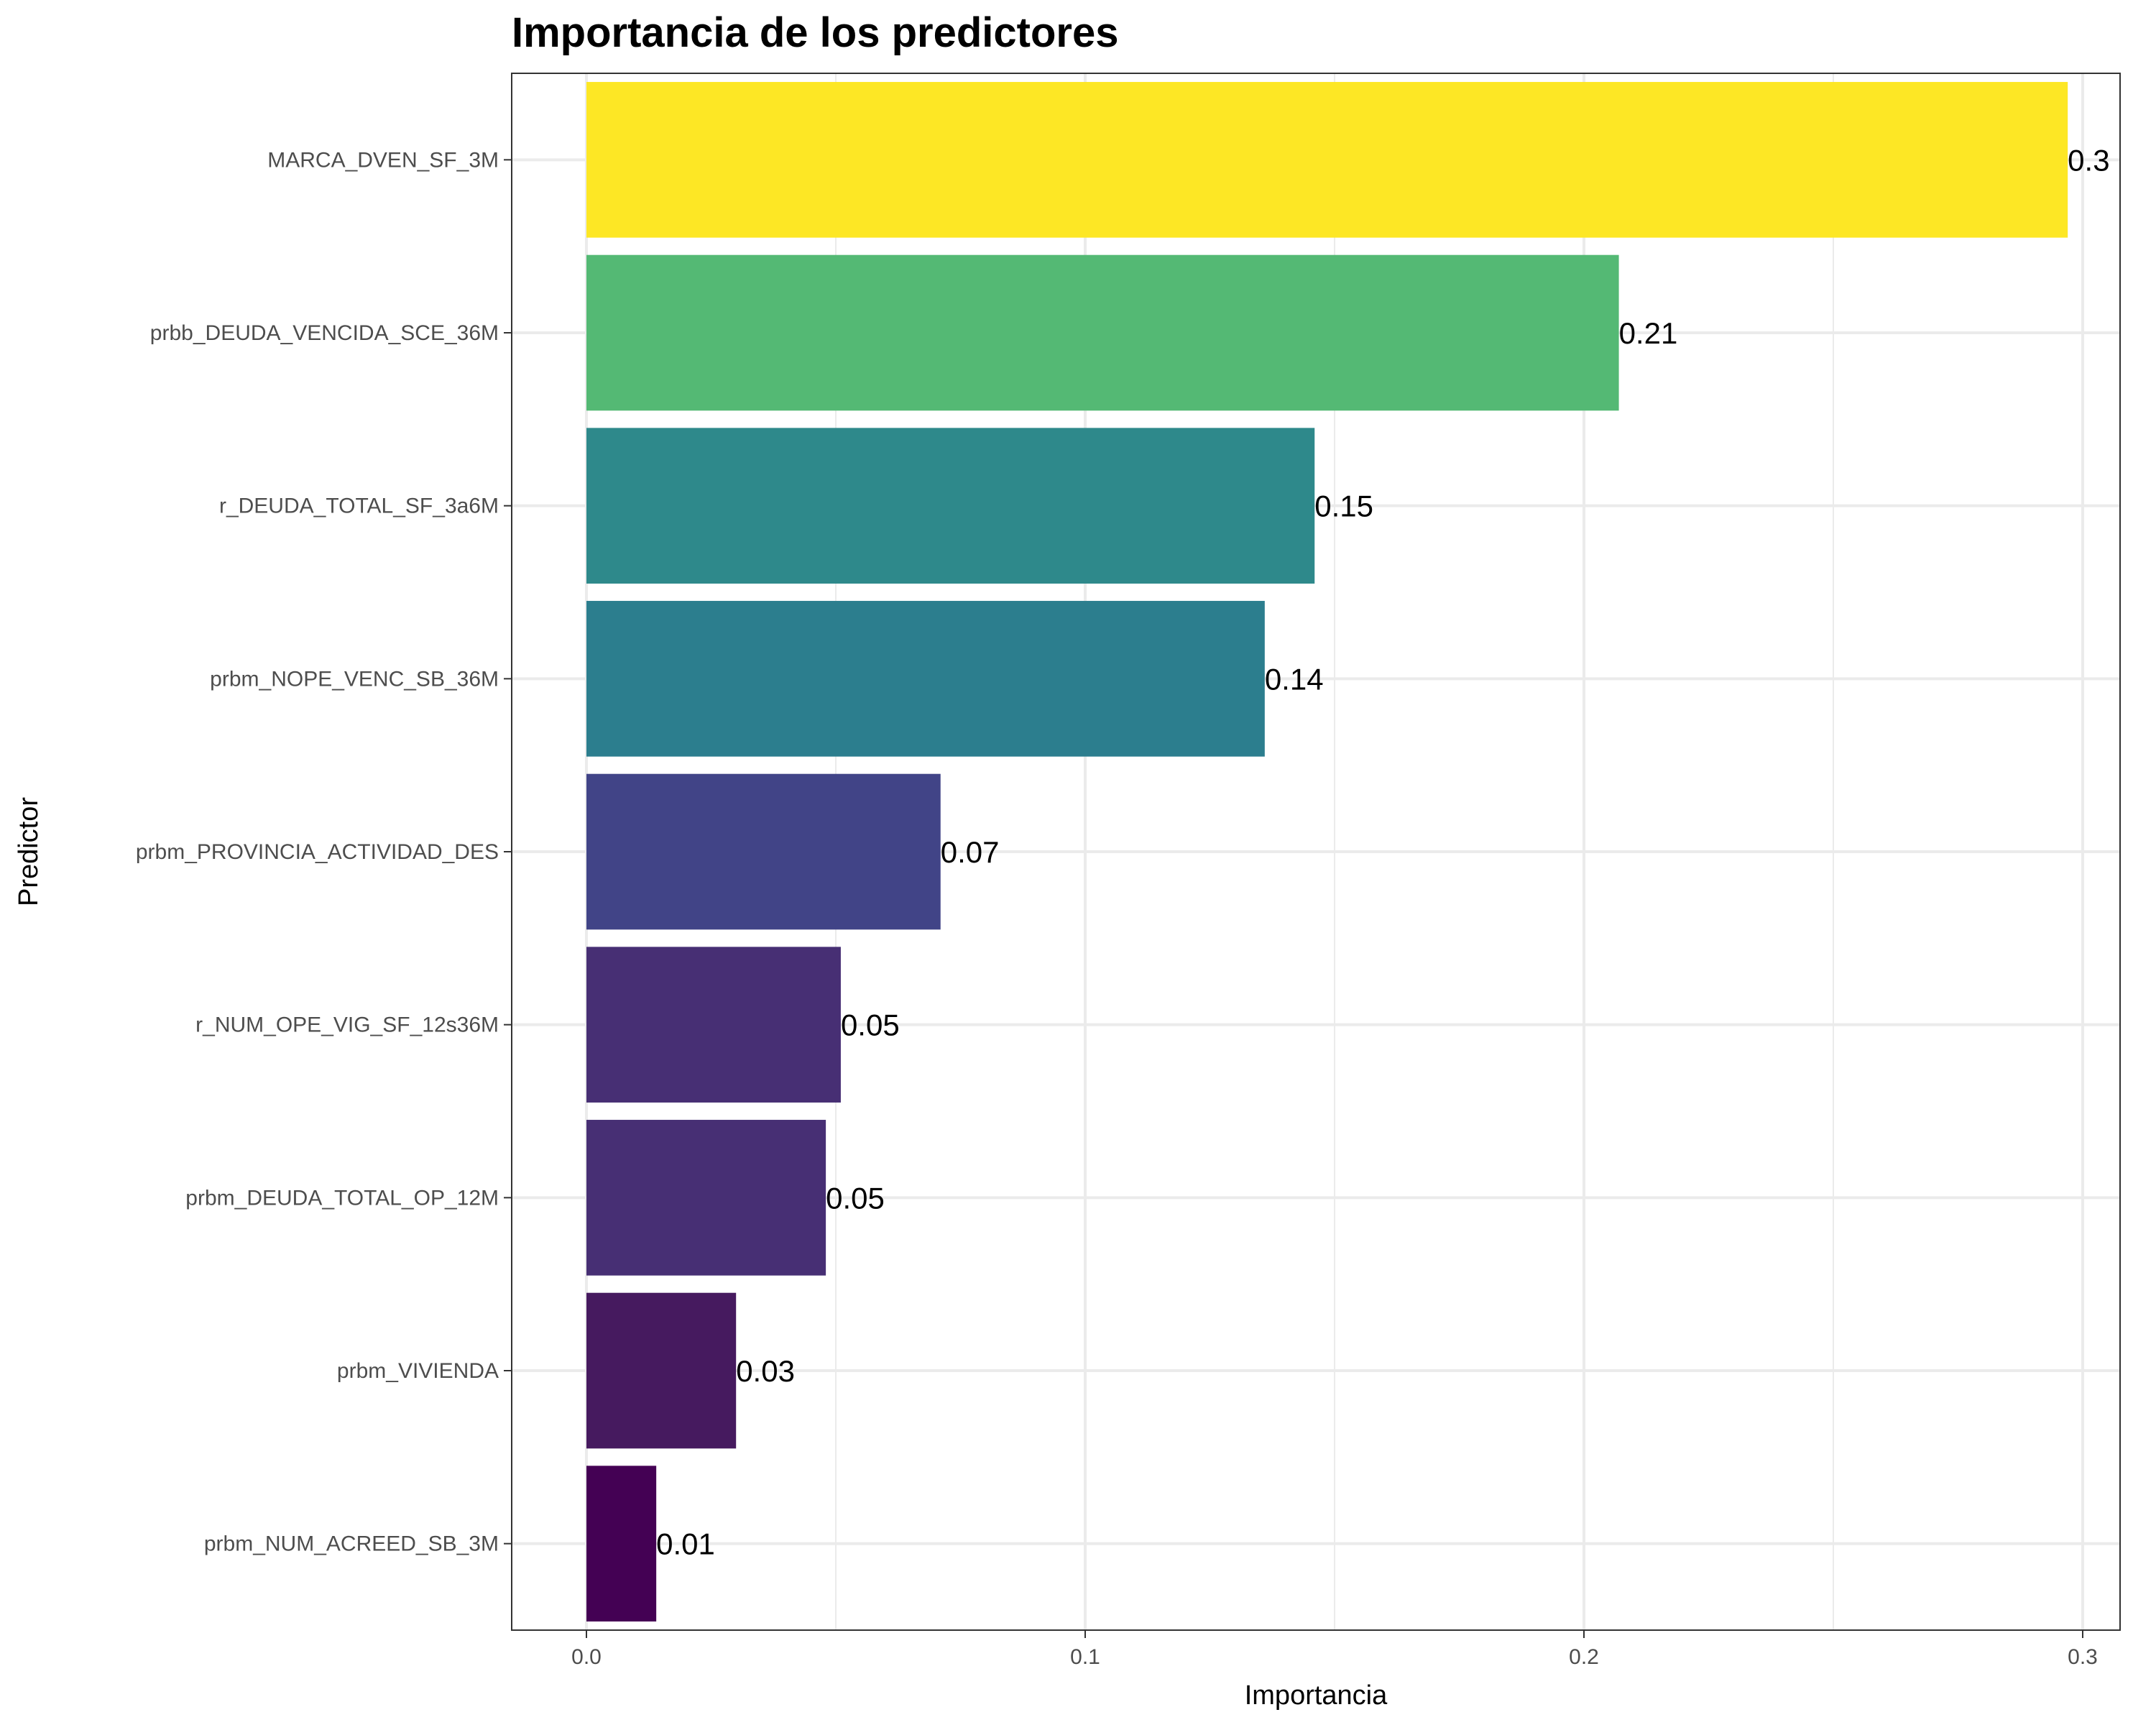  I want to click on bar-value-label: 0.14, so click(1294, 679).